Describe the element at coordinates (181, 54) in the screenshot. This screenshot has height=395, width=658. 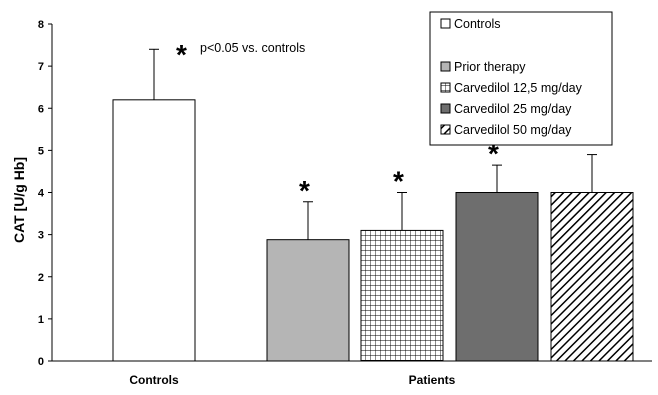
I see `annotation-star: *` at that location.